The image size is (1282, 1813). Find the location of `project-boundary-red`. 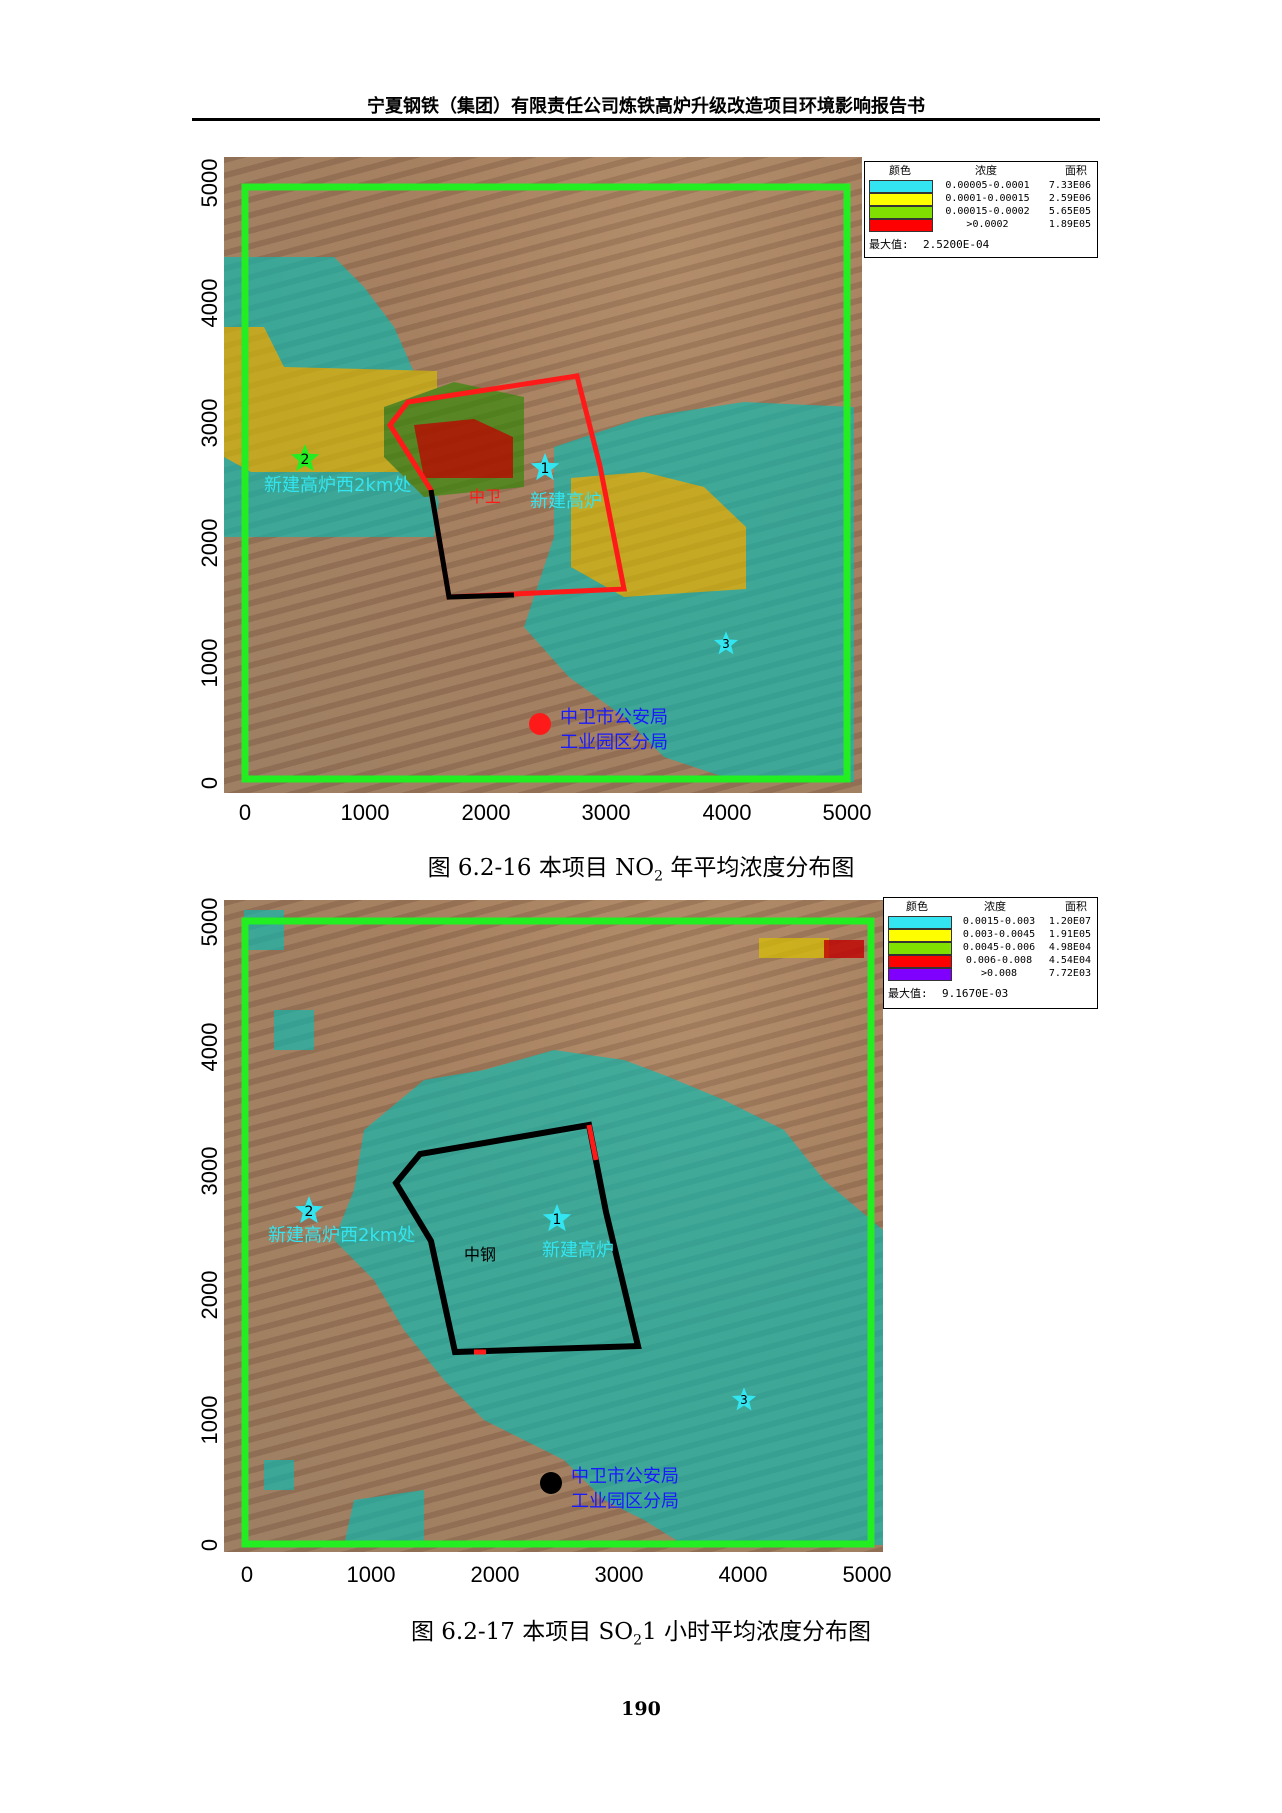

project-boundary-red is located at coordinates (592, 1142).